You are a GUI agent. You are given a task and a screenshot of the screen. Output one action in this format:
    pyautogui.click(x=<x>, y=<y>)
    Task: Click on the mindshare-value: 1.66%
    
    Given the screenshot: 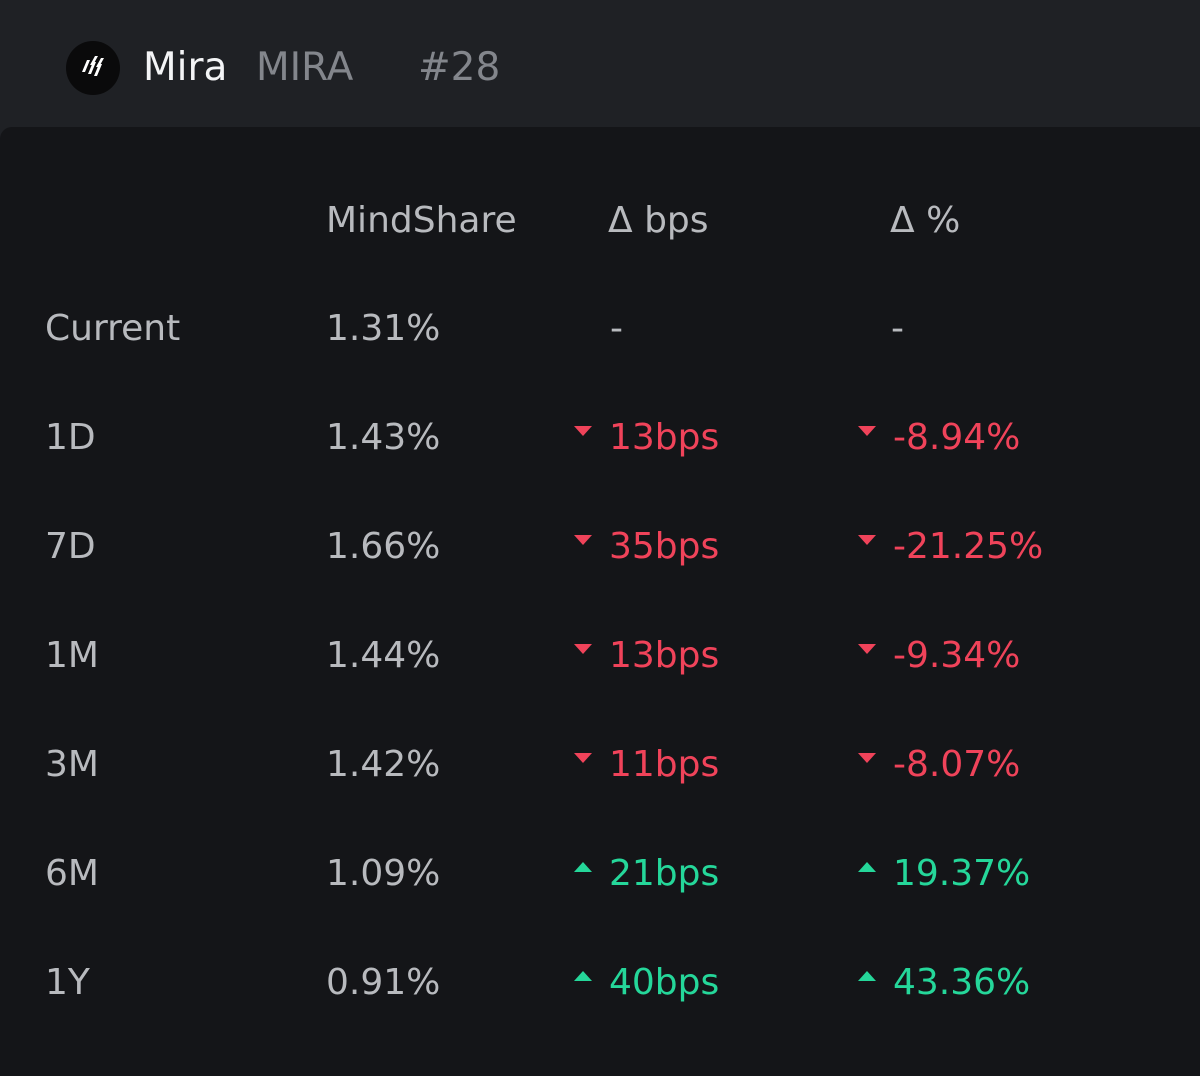 What is the action you would take?
    pyautogui.click(x=383, y=546)
    